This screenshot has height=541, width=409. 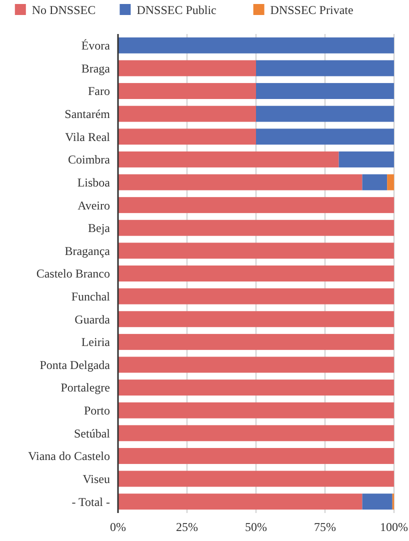 What do you see at coordinates (73, 273) in the screenshot?
I see `y-tick-label: Castelo Branco` at bounding box center [73, 273].